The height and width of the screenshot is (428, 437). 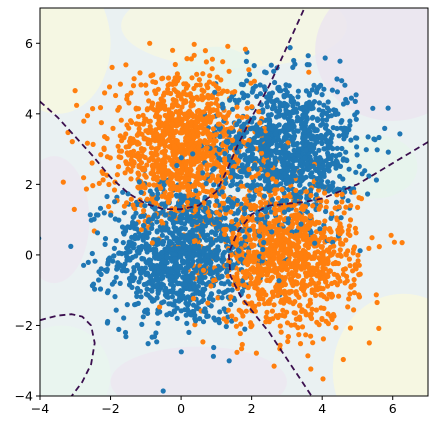 What do you see at coordinates (29, 184) in the screenshot?
I see `y-tick-label: 2` at bounding box center [29, 184].